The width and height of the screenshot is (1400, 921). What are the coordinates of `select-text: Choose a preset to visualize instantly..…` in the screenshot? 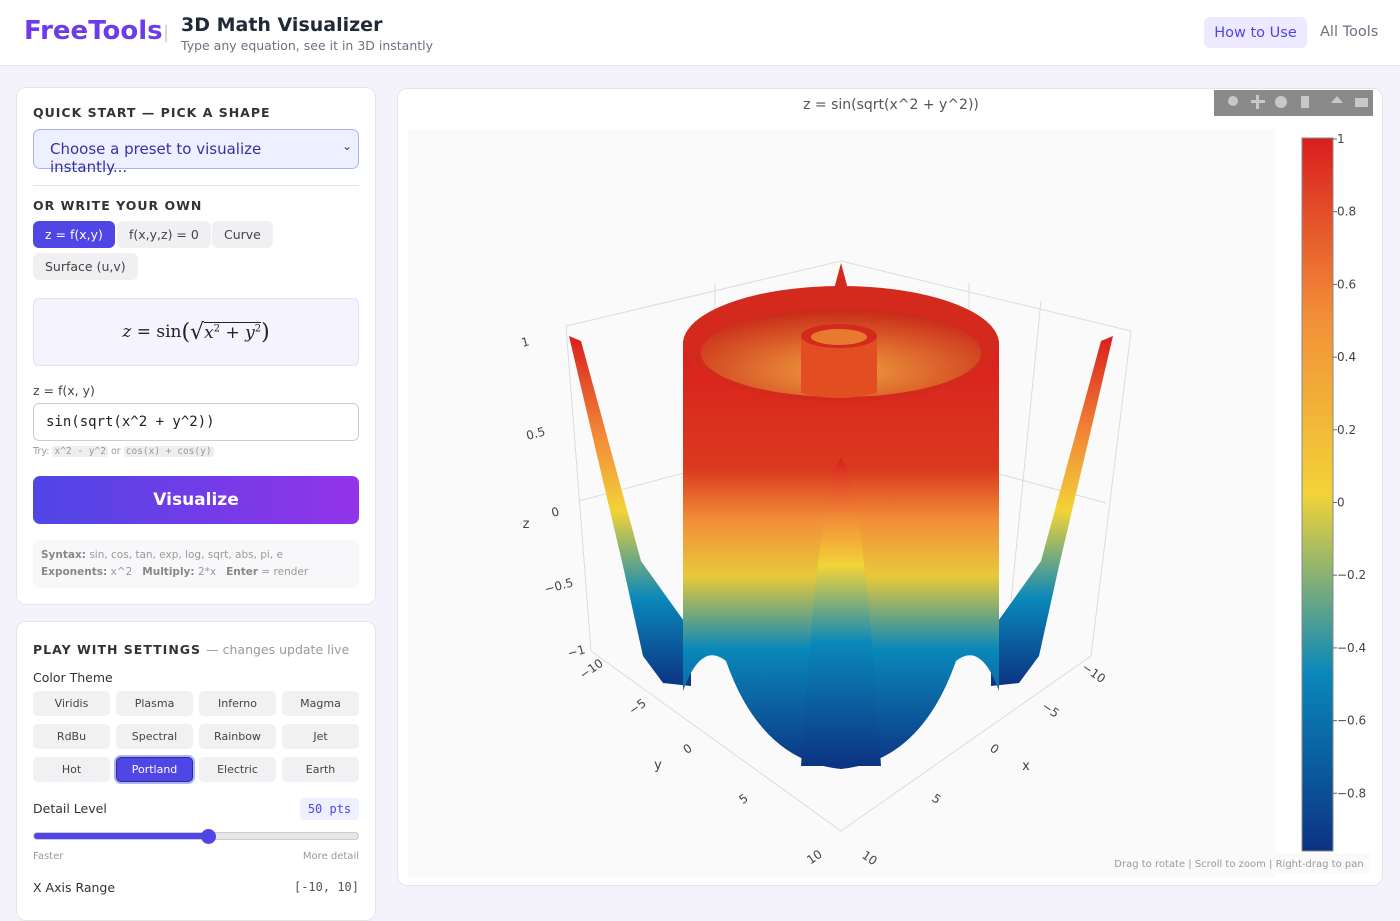 It's located at (156, 158).